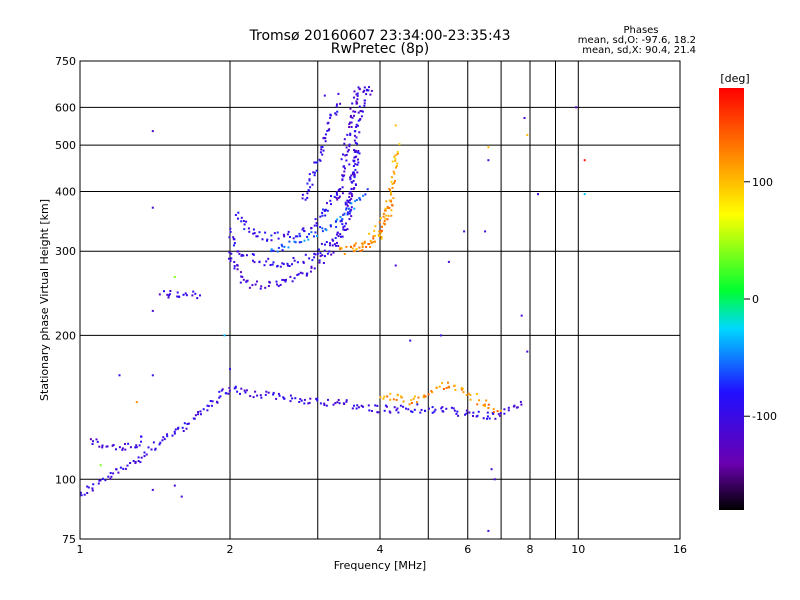 The height and width of the screenshot is (600, 800). Describe the element at coordinates (65, 479) in the screenshot. I see `y-tick-label: 100` at that location.